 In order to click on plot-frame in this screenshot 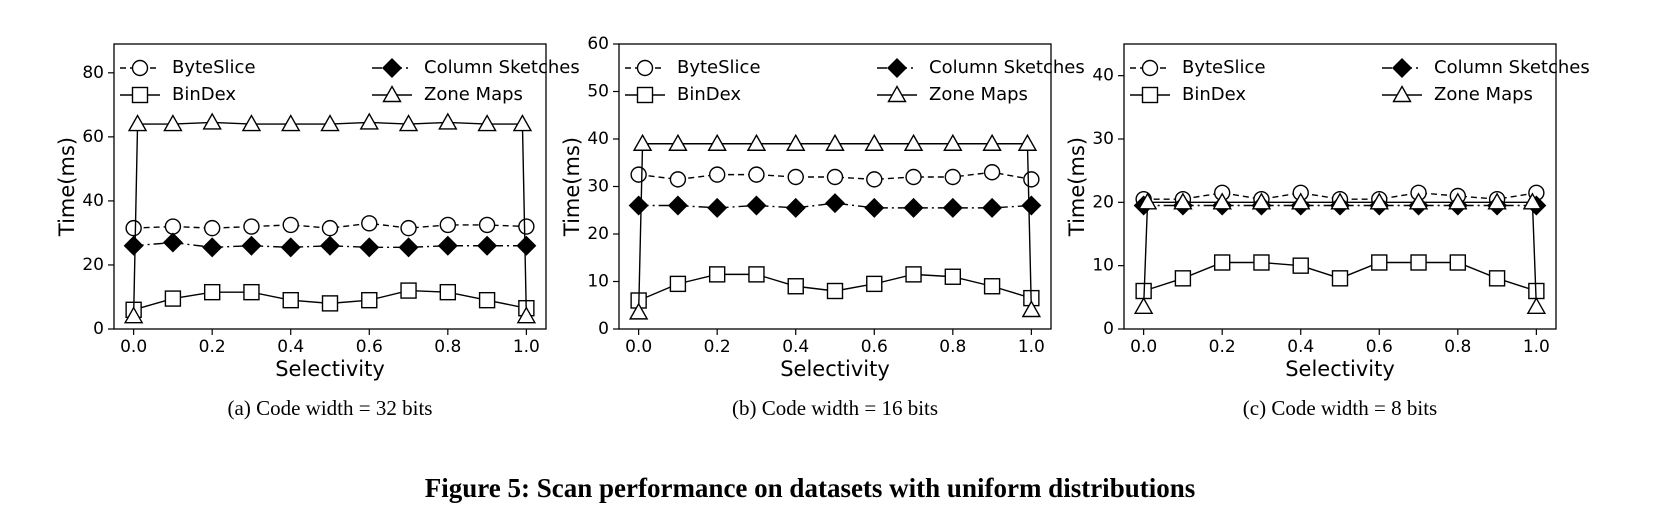, I will do `click(330, 186)`.